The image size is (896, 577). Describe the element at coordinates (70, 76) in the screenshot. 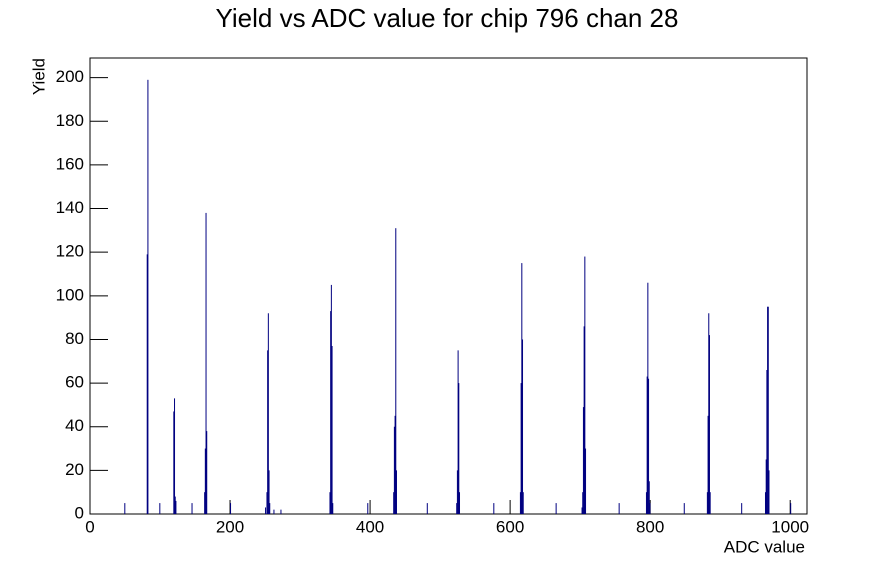

I see `y-tick-label: 200` at that location.